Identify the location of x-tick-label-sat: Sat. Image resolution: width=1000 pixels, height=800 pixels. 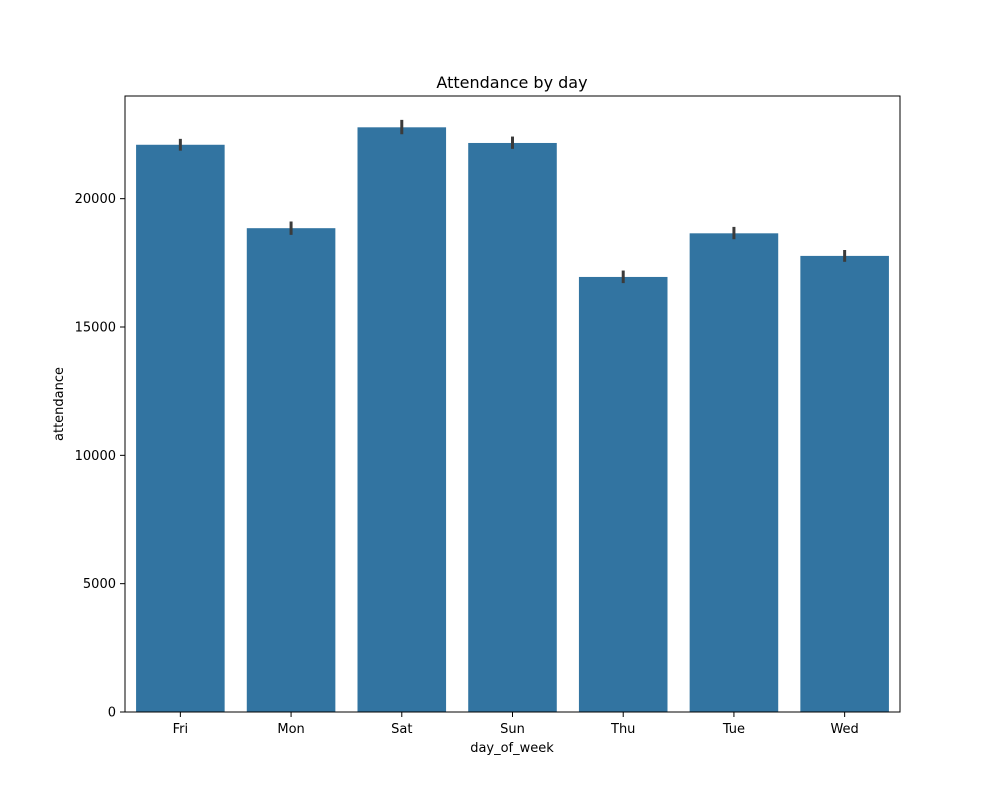
(401, 729).